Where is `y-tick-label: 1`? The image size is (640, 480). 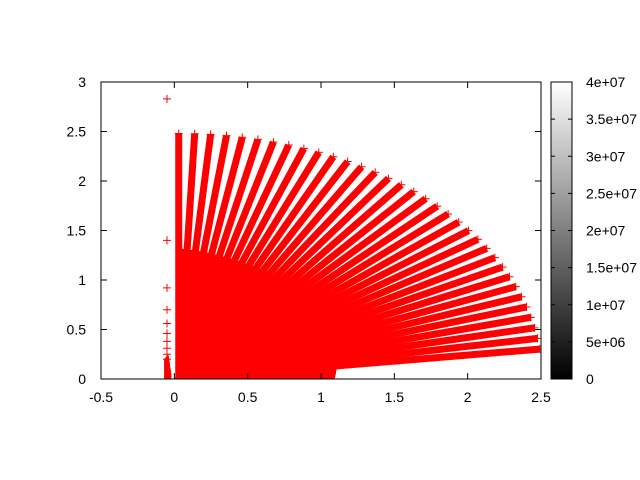
y-tick-label: 1 is located at coordinates (82, 280).